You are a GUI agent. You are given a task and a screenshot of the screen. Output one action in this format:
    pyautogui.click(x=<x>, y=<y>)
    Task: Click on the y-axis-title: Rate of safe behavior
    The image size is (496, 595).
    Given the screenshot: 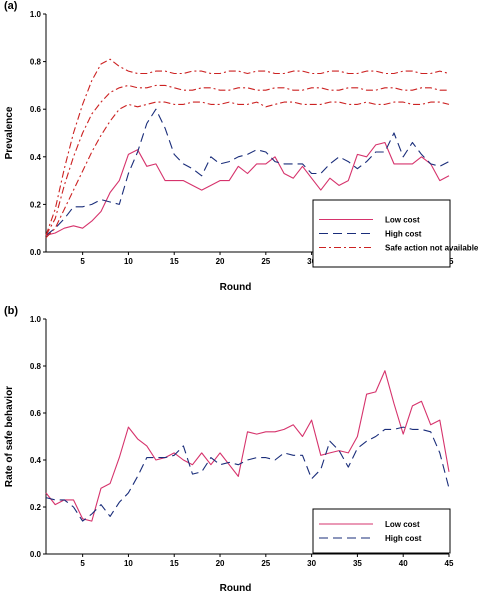 What is the action you would take?
    pyautogui.click(x=9, y=436)
    